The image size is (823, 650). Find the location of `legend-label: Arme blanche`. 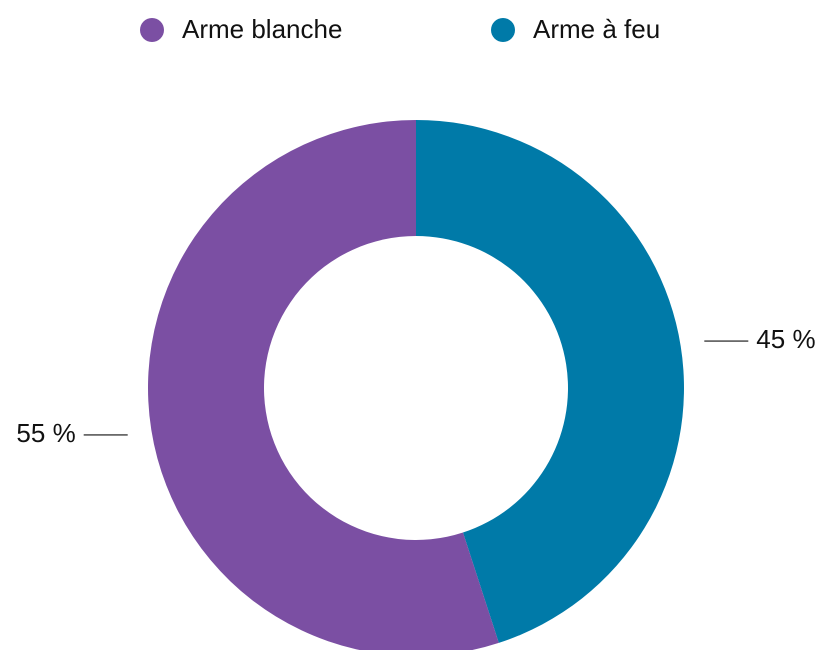

legend-label: Arme blanche is located at coordinates (262, 29).